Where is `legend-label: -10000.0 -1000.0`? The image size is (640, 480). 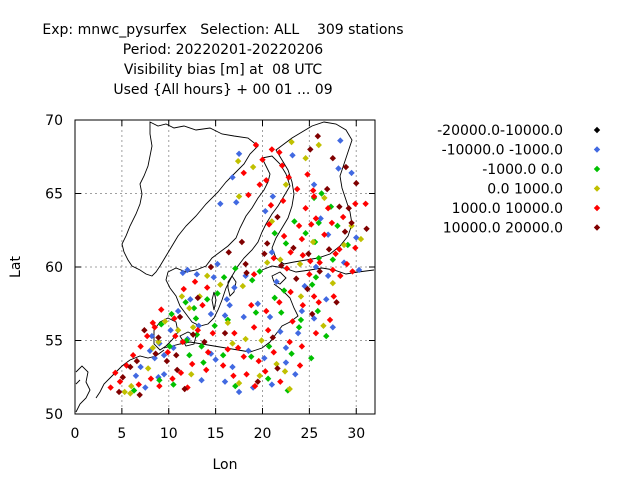
legend-label: -10000.0 -1000.0 is located at coordinates (502, 151).